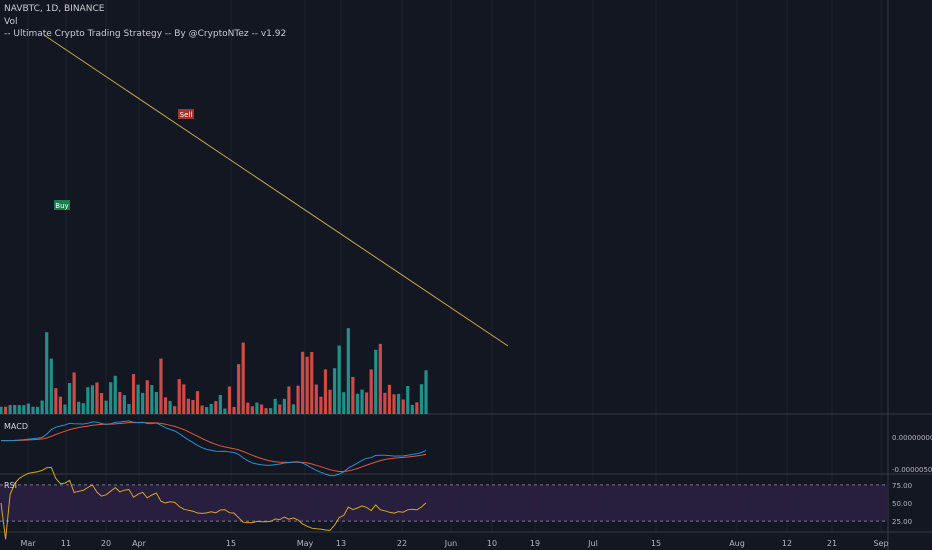  Describe the element at coordinates (912, 470) in the screenshot. I see `macd-tick-label: -0.00000500` at that location.